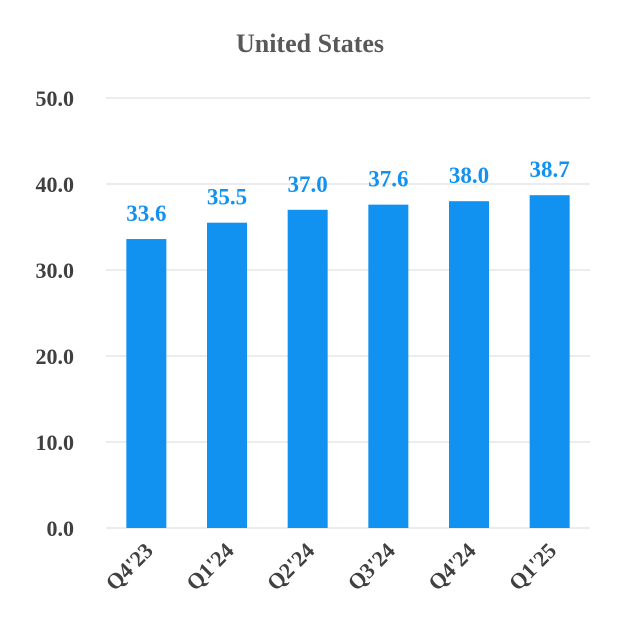 The image size is (620, 640). Describe the element at coordinates (348, 191) in the screenshot. I see `data-labels: 33.6 35.5 37.0 37.6 38.0 38.7` at that location.